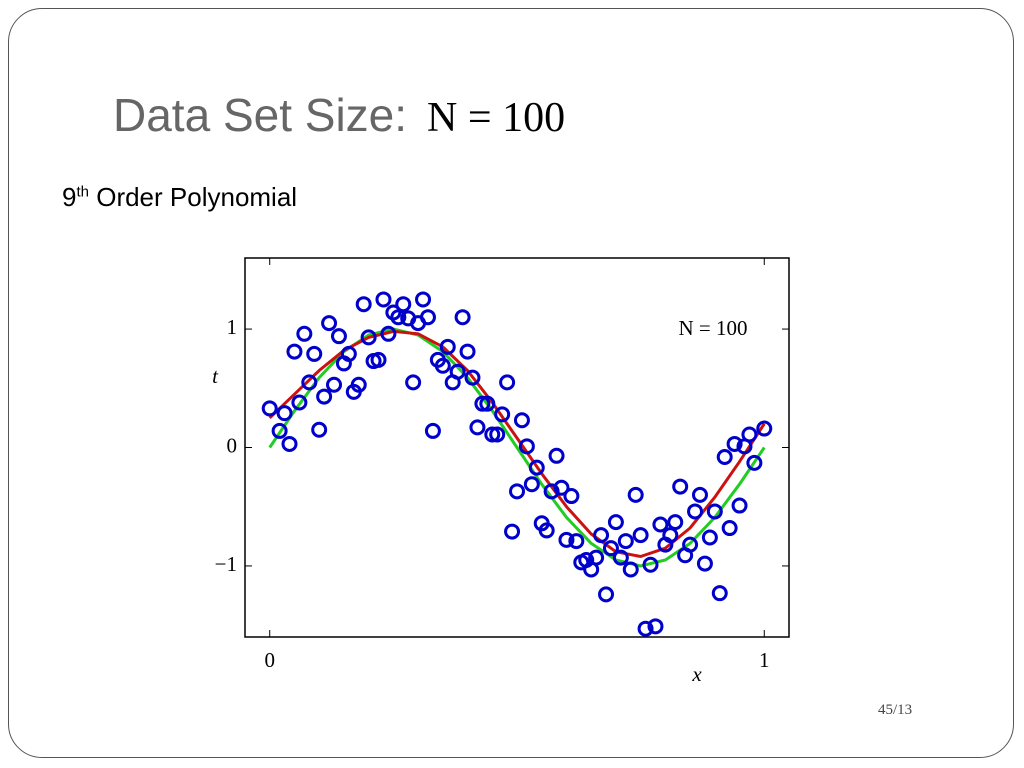  I want to click on subtitle-sup: th, so click(82, 192).